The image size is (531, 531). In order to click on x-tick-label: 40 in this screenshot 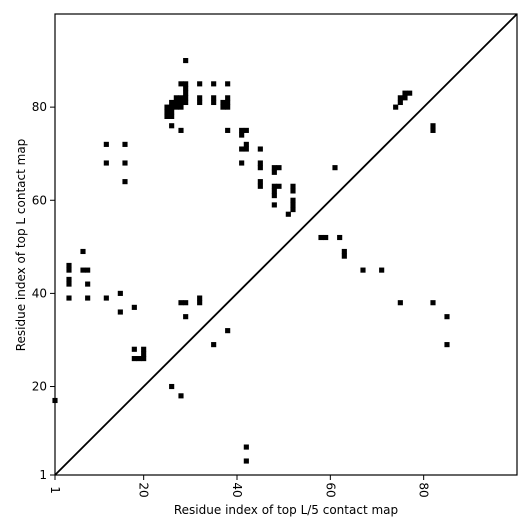, I will do `click(237, 489)`.